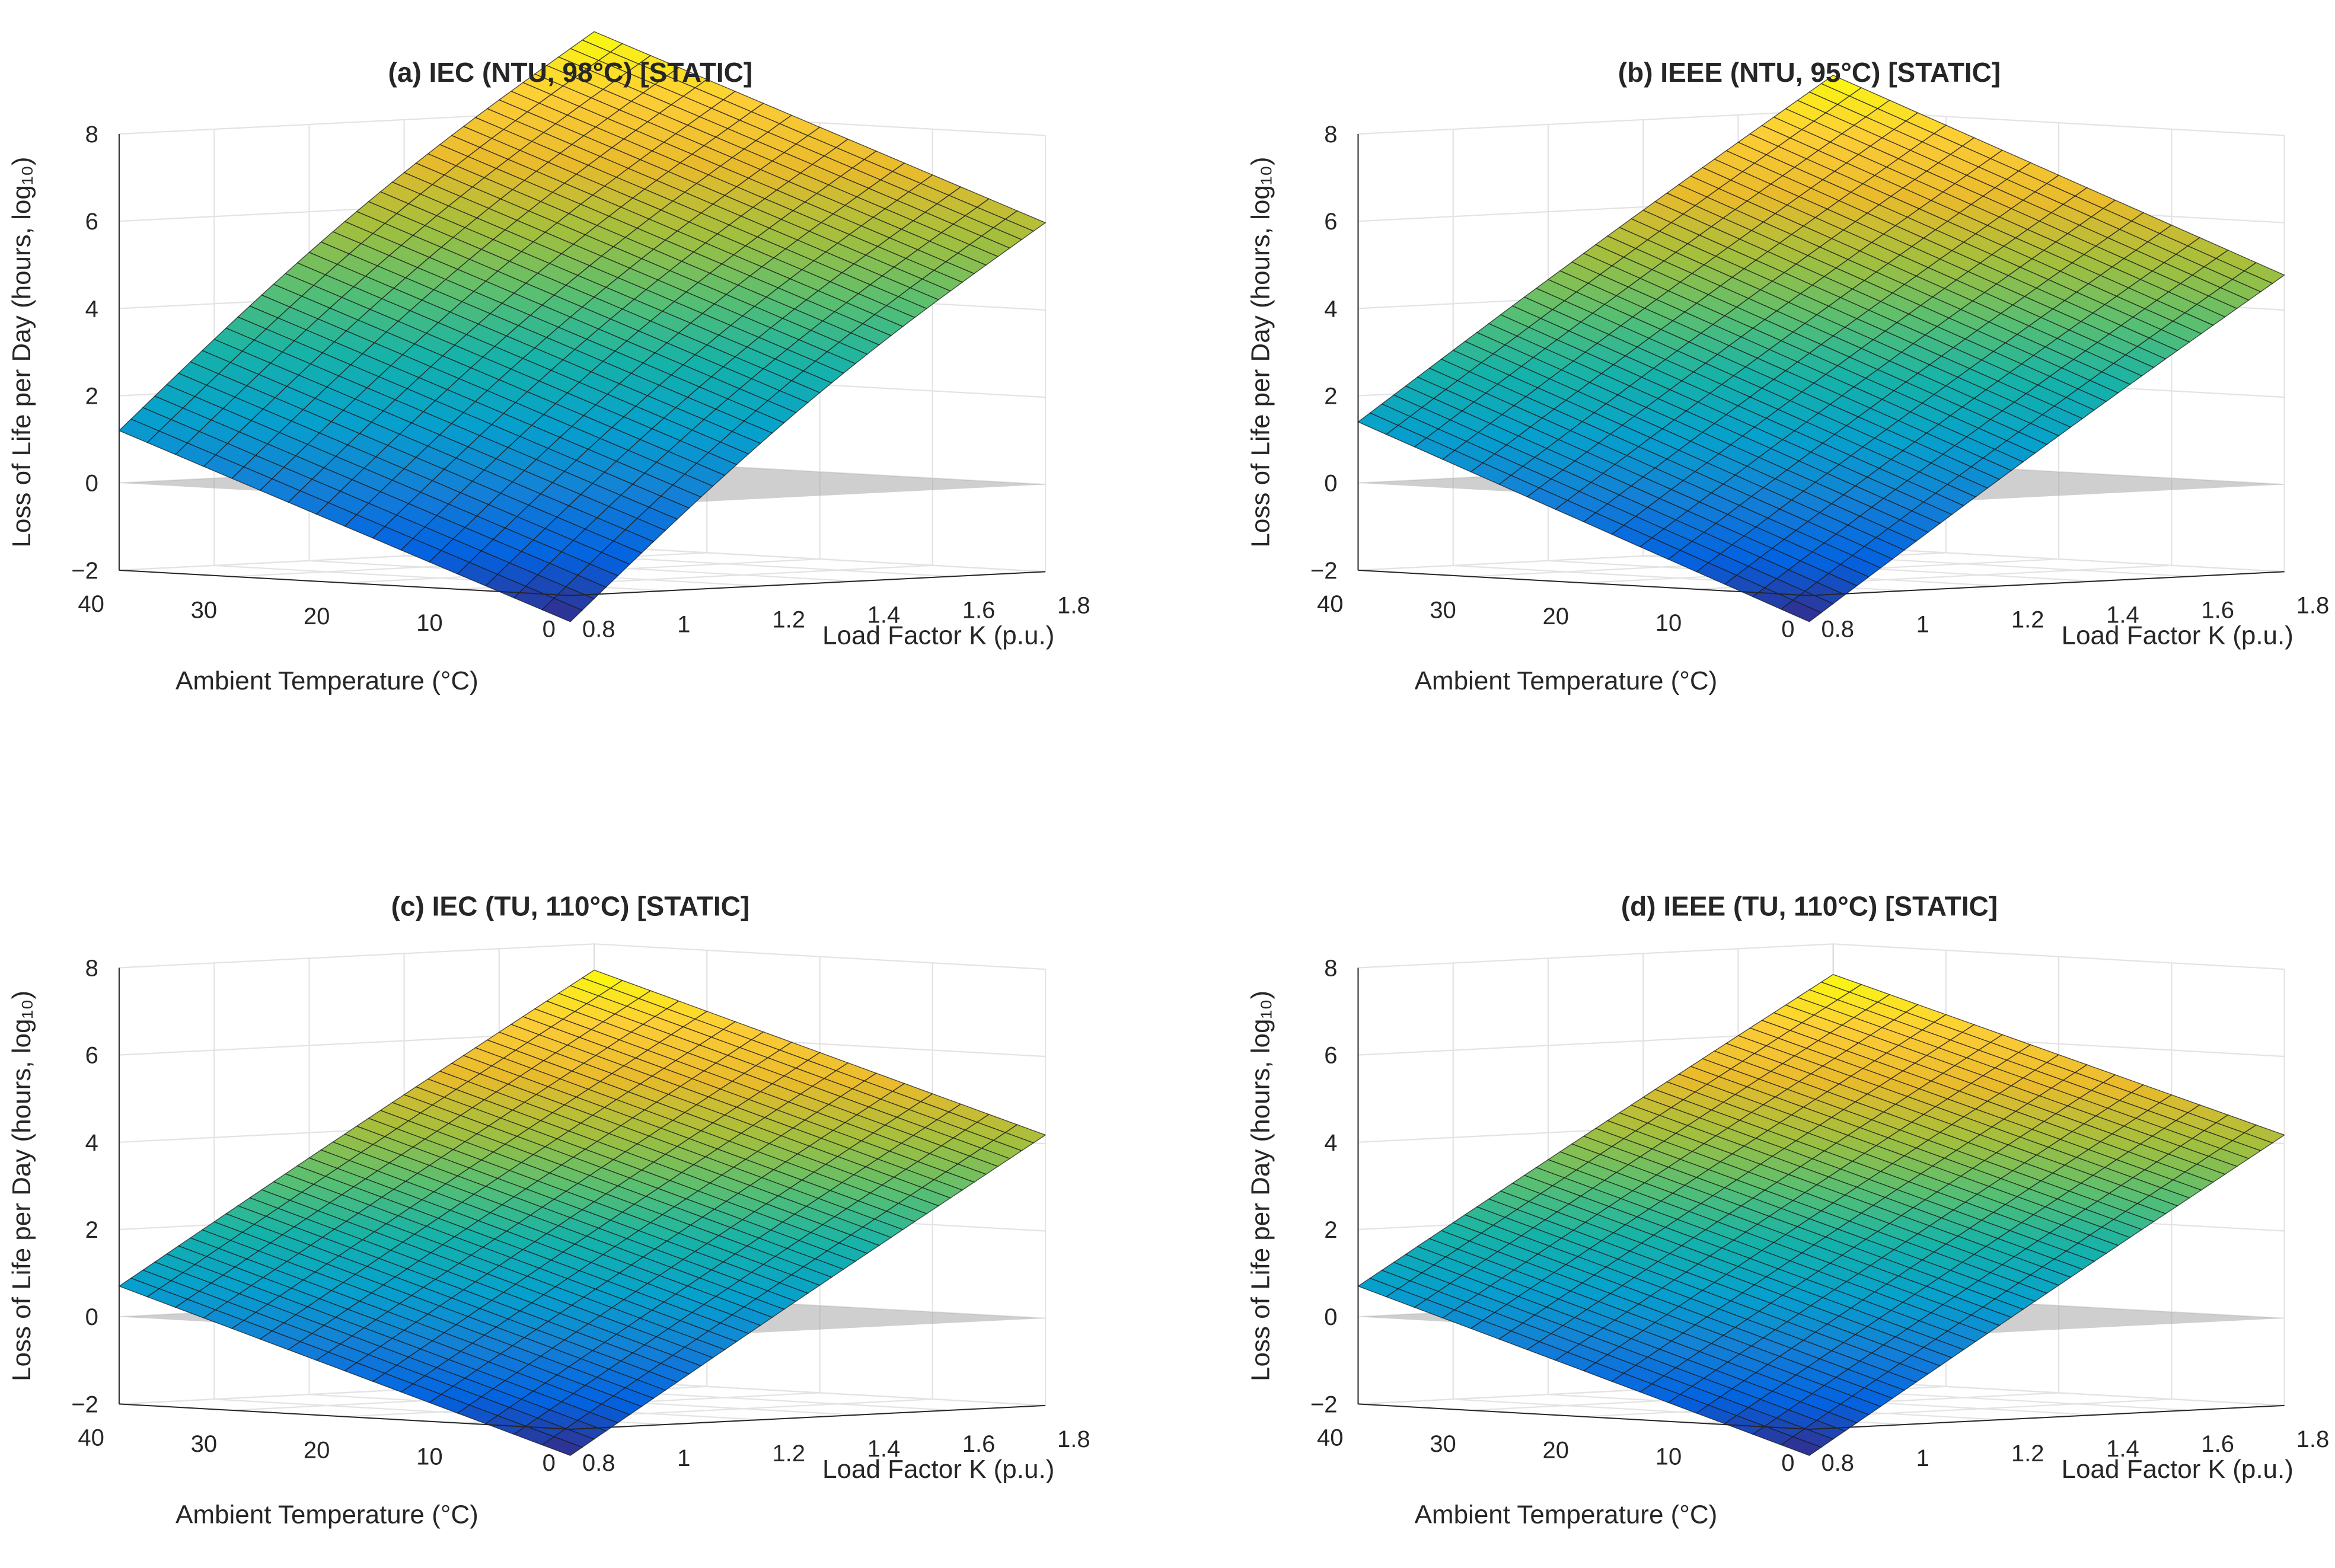 Image resolution: width=2335 pixels, height=1568 pixels. What do you see at coordinates (1810, 906) in the screenshot?
I see `chart-title: (d) IEEE (TU, 110°C) [STATIC]` at bounding box center [1810, 906].